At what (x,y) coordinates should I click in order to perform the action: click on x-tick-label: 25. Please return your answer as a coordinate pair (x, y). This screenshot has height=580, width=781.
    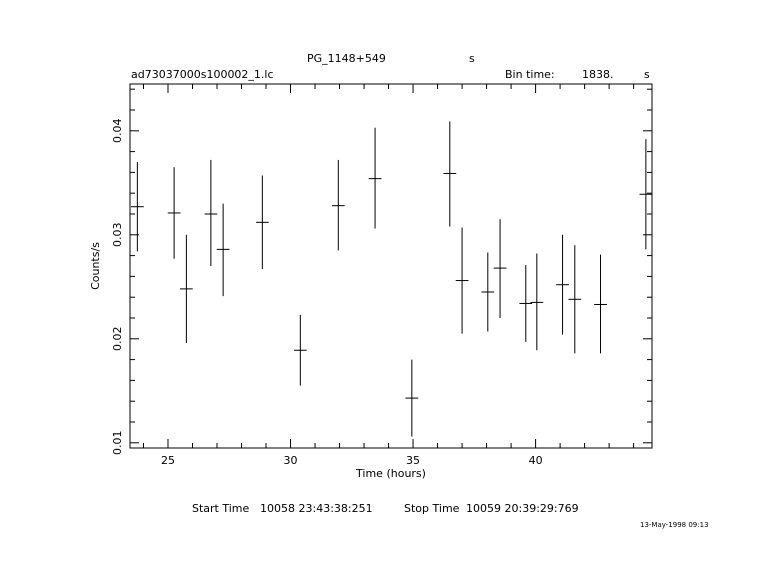
    Looking at the image, I should click on (168, 460).